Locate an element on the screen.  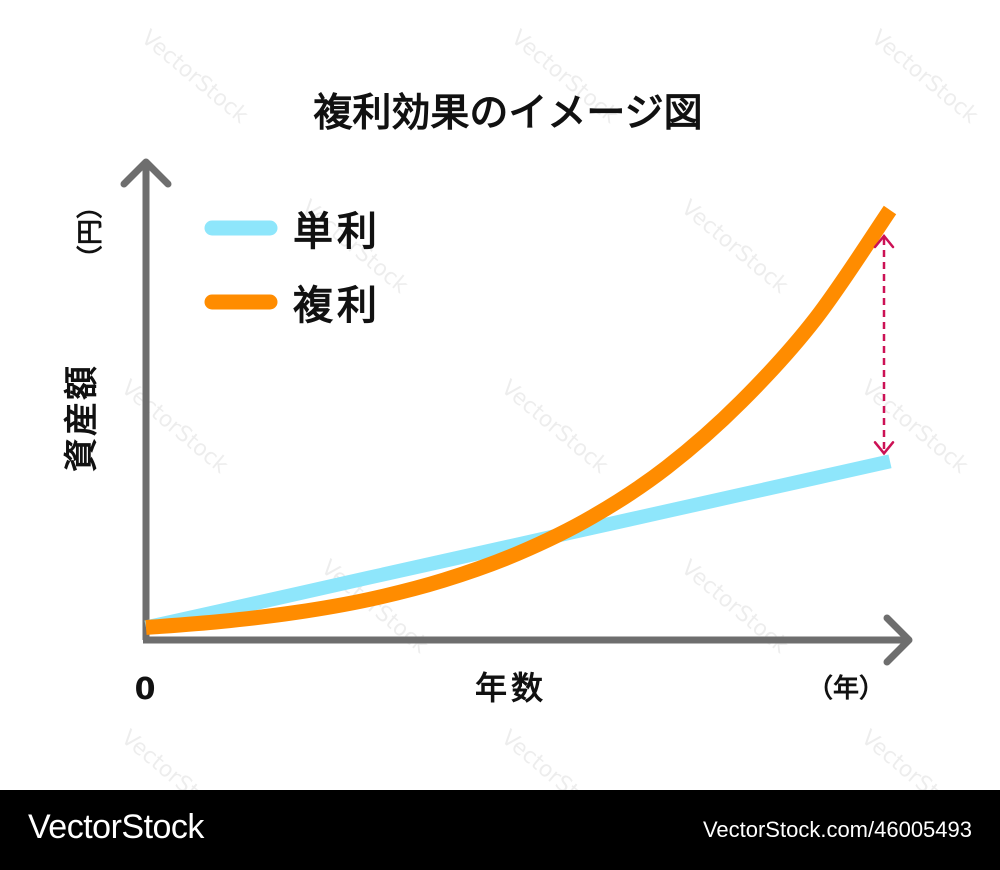
difference-arrowhead-bottom is located at coordinates (884, 448).